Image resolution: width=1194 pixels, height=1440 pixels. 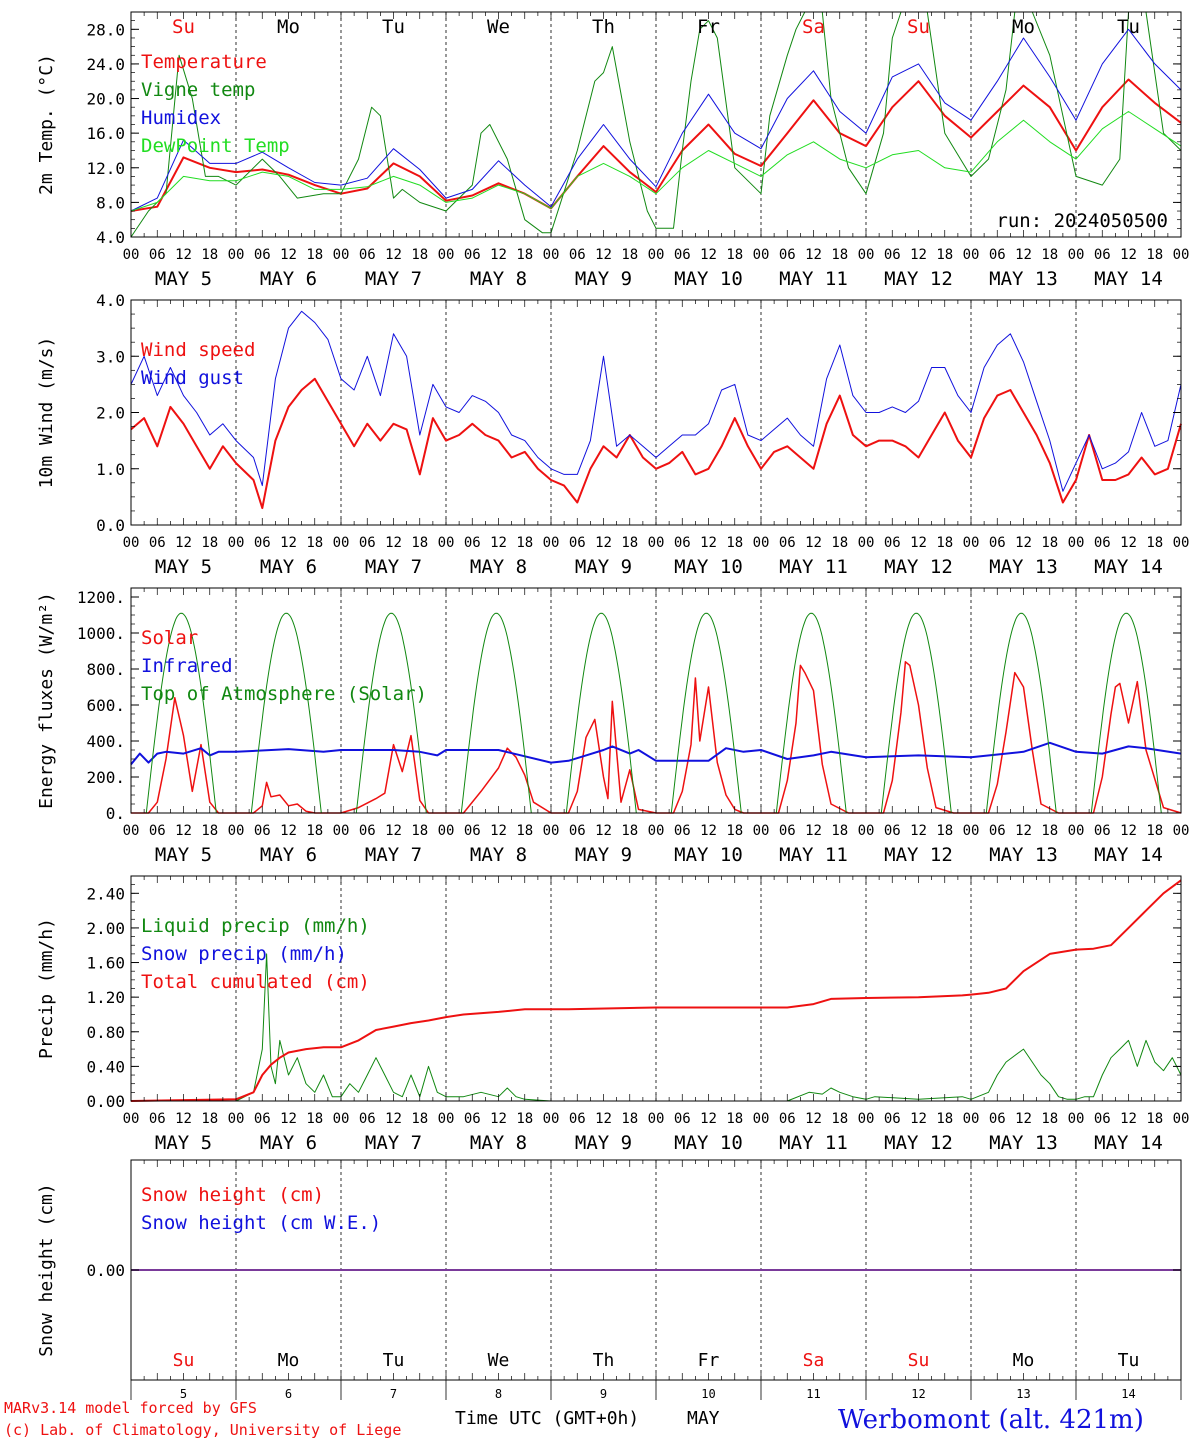 I want to click on day-name-bottom: Sa, so click(x=814, y=1360).